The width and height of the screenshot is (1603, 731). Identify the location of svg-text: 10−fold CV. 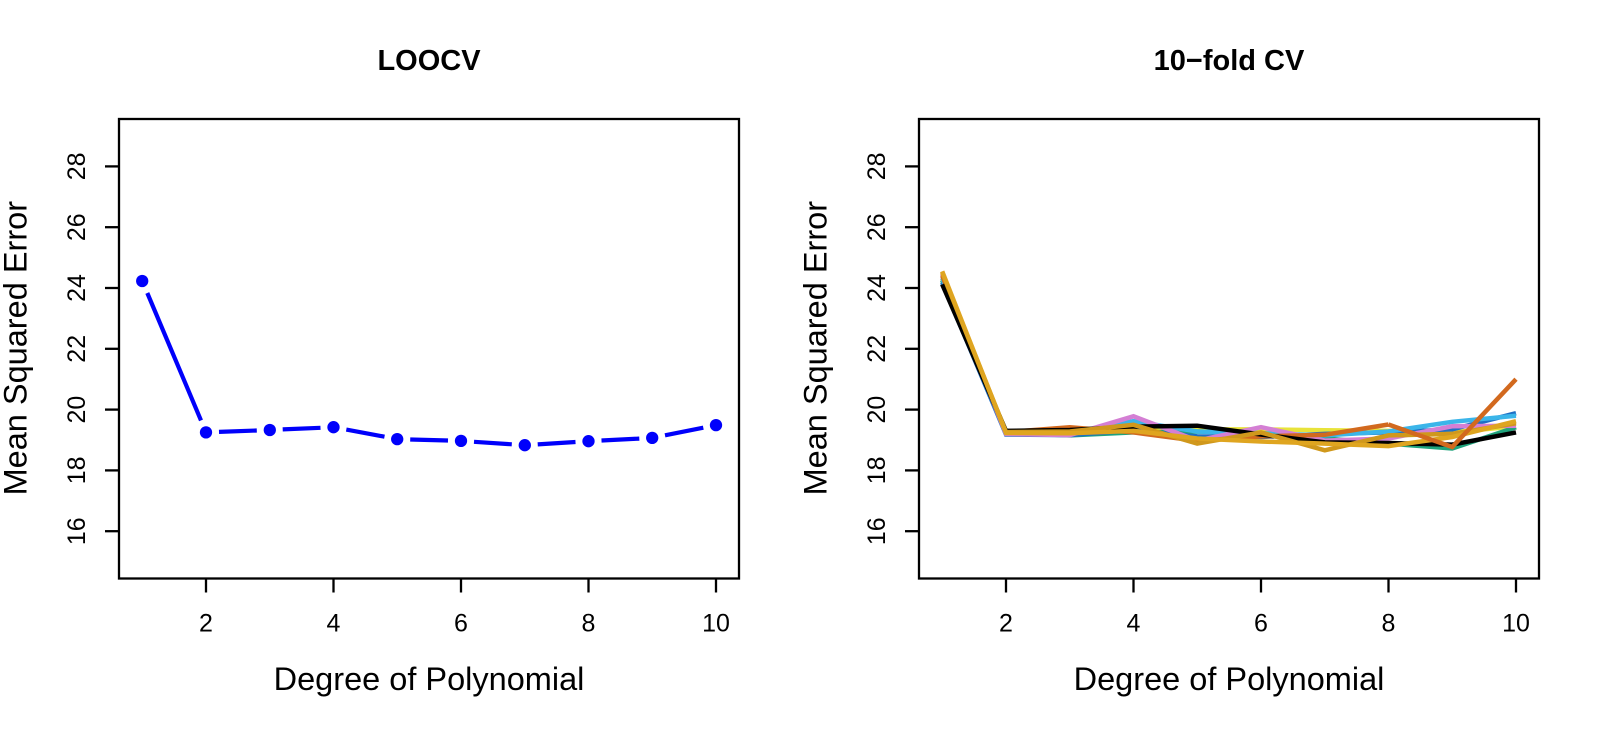
(1229, 61).